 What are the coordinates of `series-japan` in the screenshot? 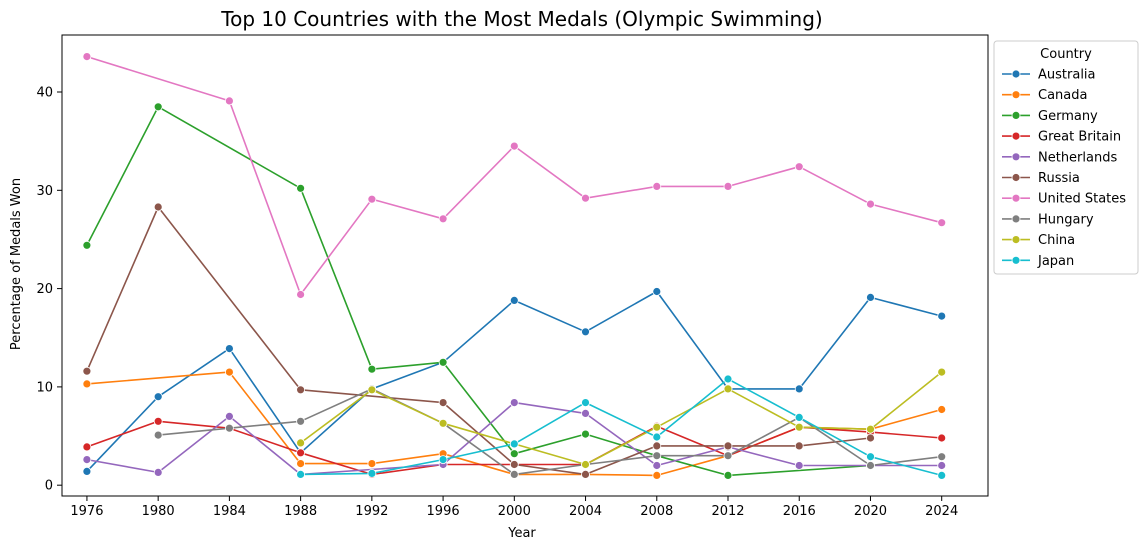 It's located at (621, 427).